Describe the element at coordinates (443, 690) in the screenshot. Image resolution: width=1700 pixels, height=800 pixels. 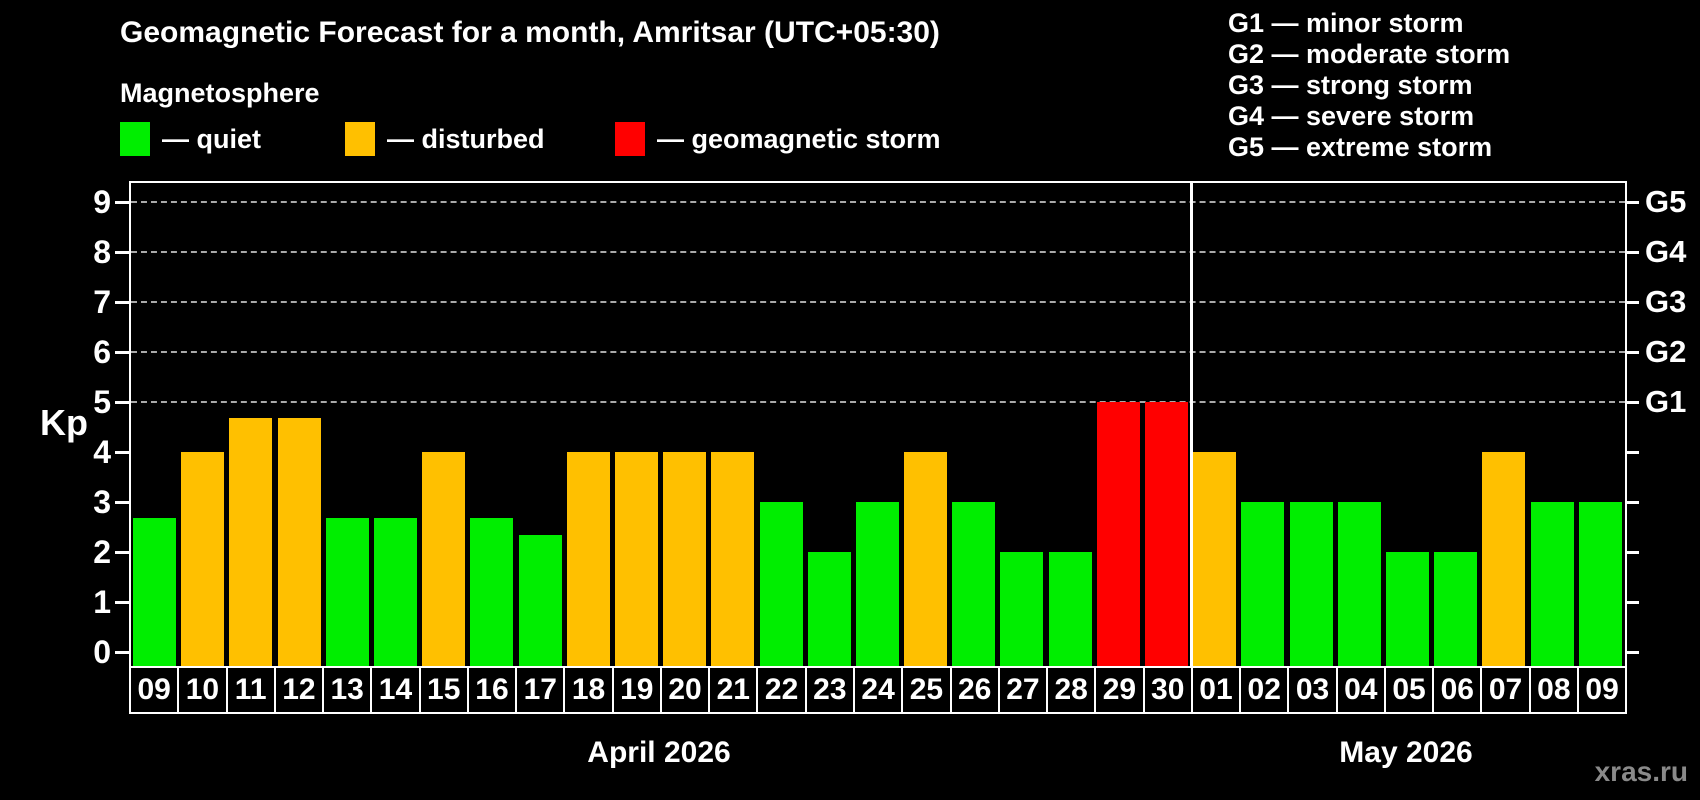
I see `date-cell: 15` at that location.